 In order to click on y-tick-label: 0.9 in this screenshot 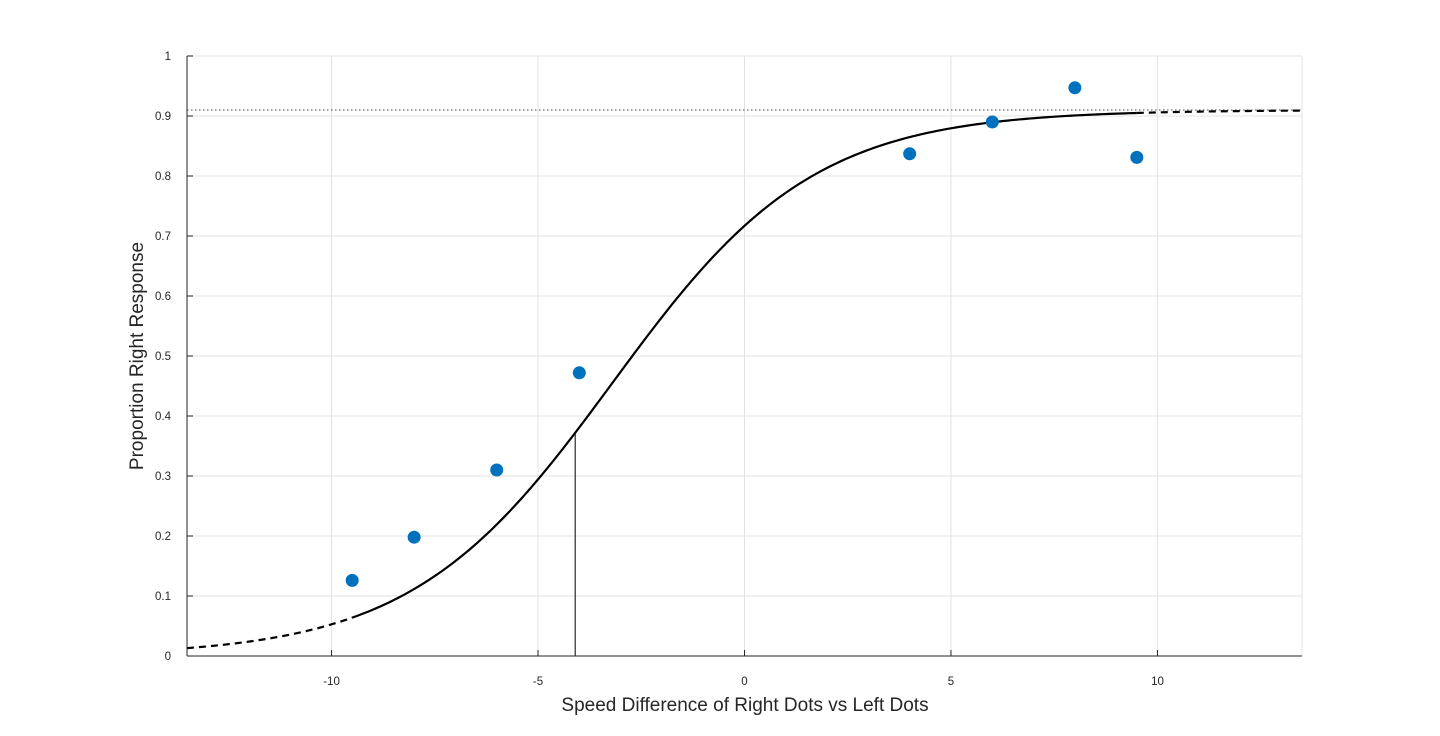, I will do `click(163, 117)`.